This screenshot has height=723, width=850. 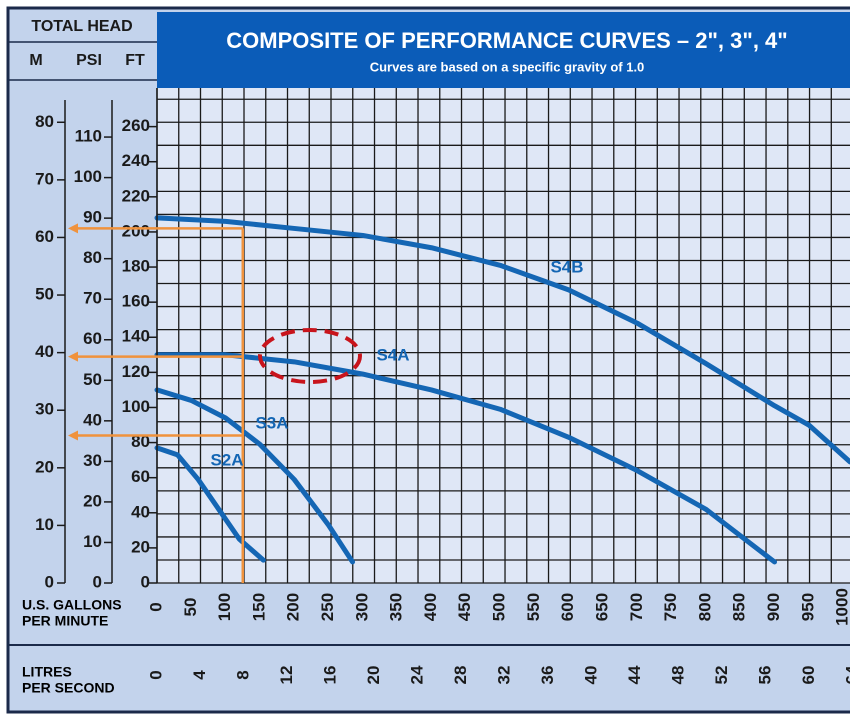 I want to click on y-tick-label: 90, so click(x=92, y=217).